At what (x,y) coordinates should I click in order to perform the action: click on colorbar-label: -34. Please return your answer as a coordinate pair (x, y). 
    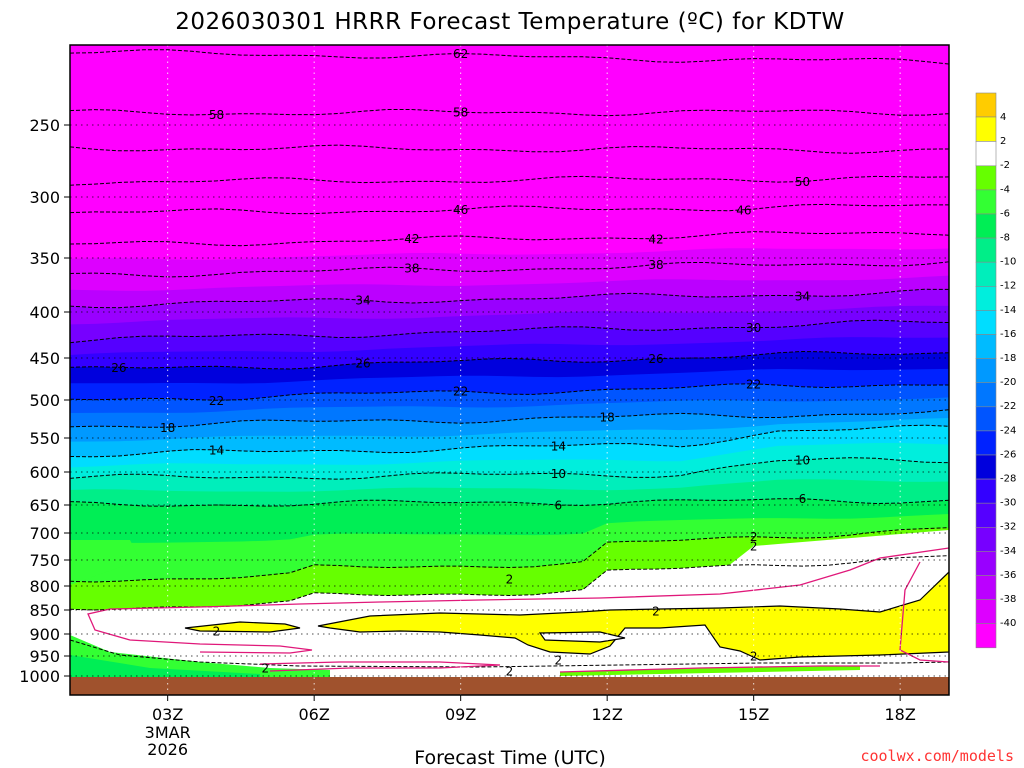
    Looking at the image, I should click on (1008, 551).